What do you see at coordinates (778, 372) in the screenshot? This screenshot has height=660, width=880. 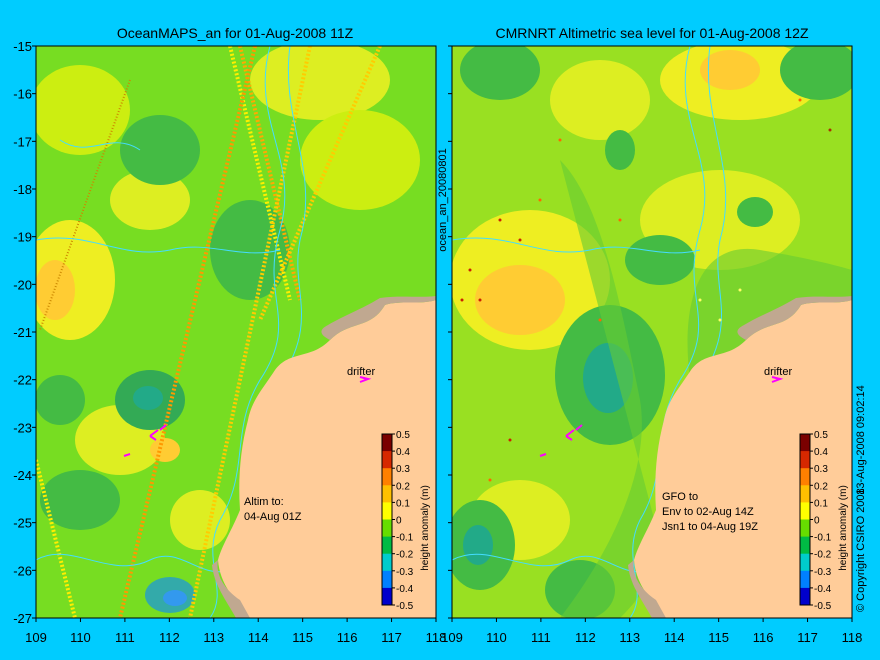 I see `right-drifter-label: drifter` at bounding box center [778, 372].